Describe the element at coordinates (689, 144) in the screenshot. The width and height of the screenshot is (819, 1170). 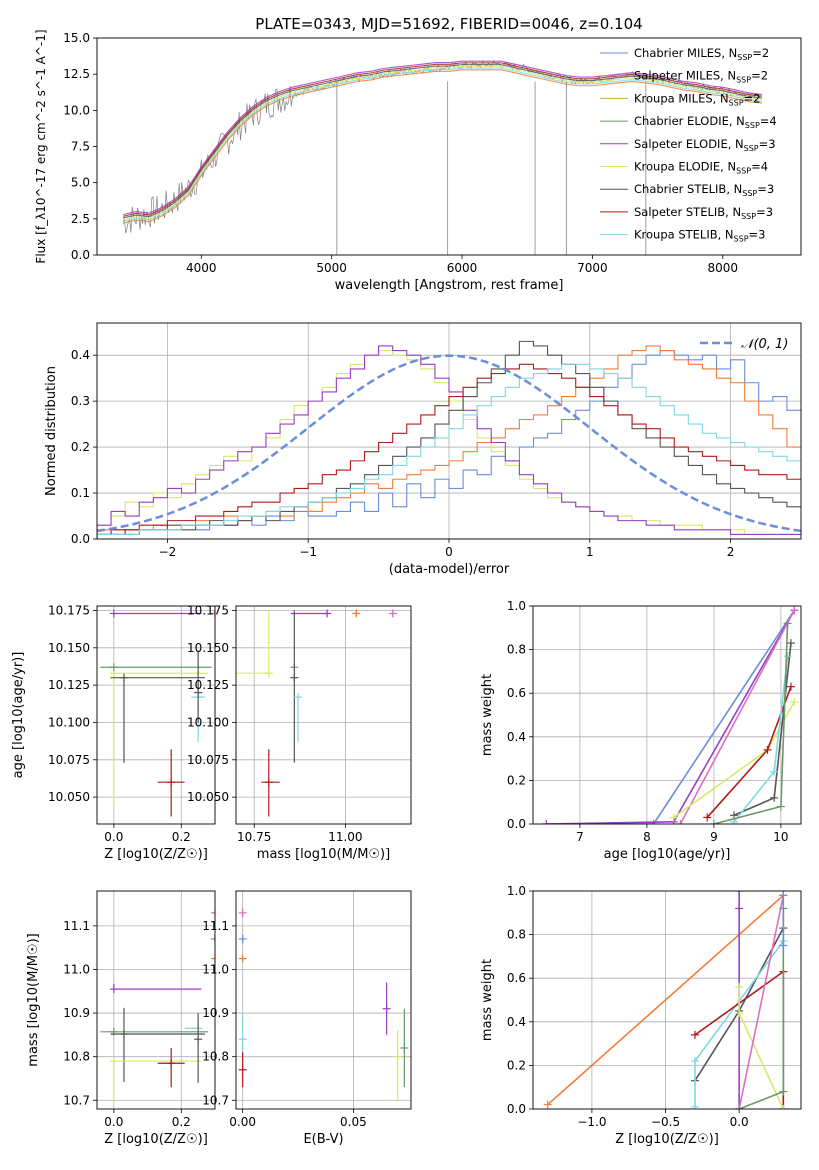
I see `legend-label-text: Salpeter ELODIE, N` at that location.